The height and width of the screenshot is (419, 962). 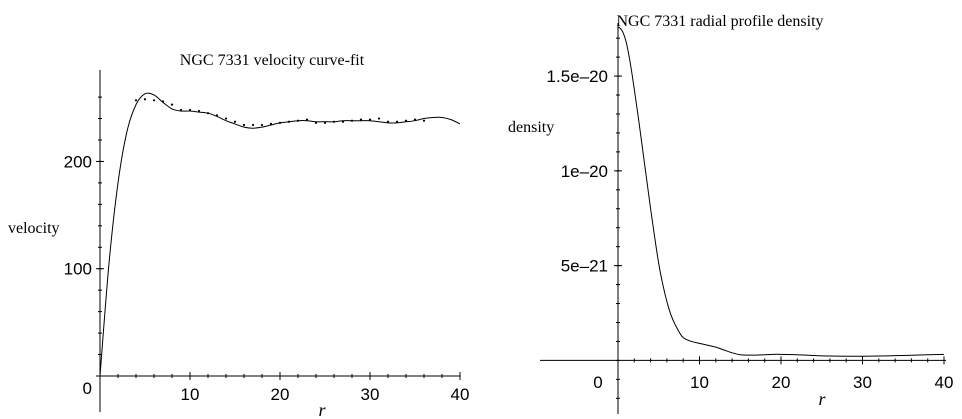 I want to click on y-tick-label: 1.5e–20, so click(x=577, y=76).